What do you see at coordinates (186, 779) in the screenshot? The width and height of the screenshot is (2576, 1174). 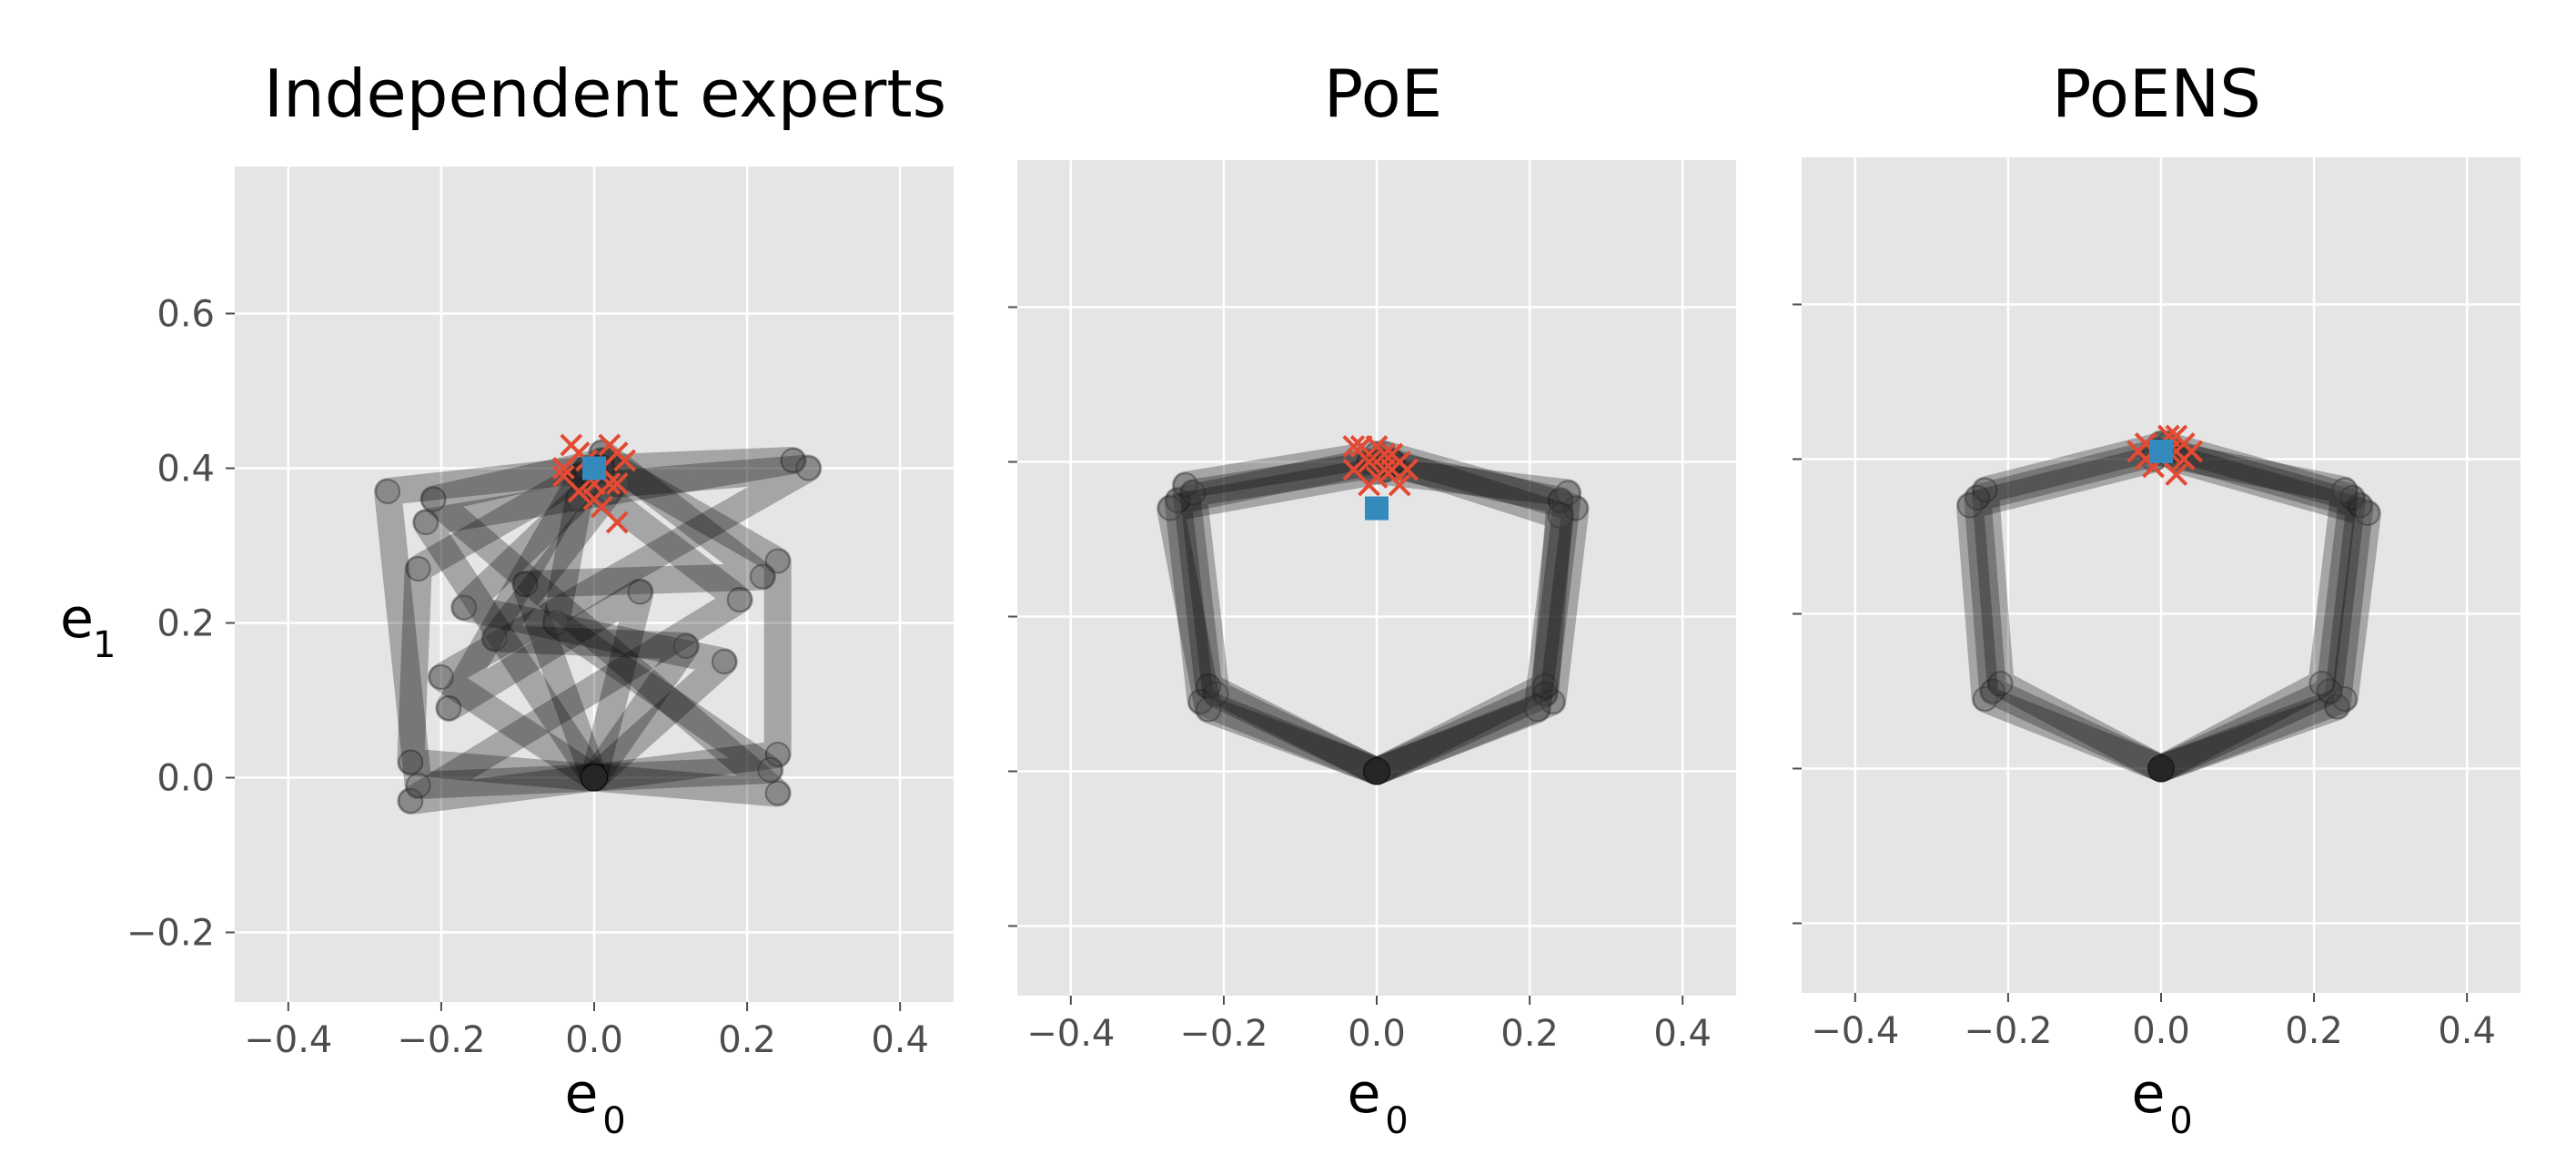 I see `y-tick-label: 0.0` at bounding box center [186, 779].